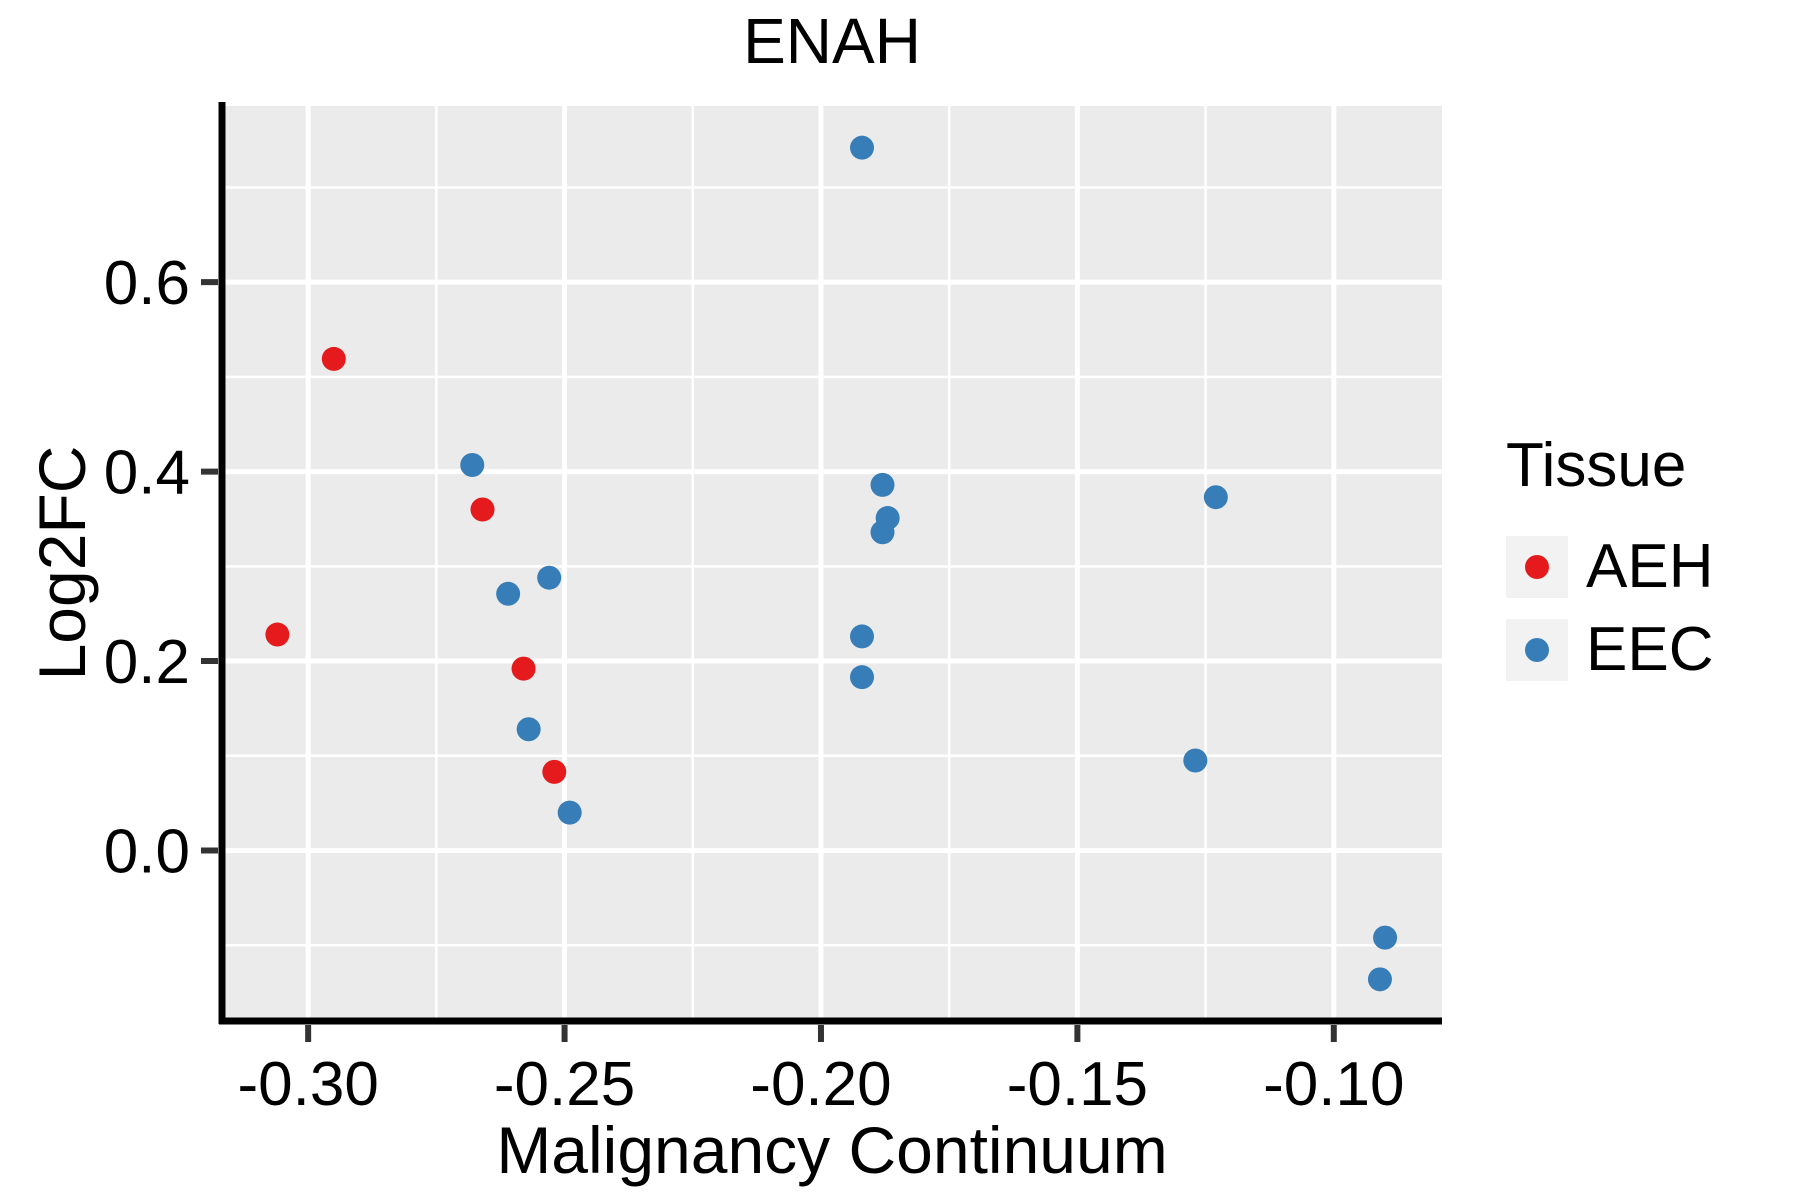  What do you see at coordinates (147, 662) in the screenshot?
I see `y-tick-label: 0.2` at bounding box center [147, 662].